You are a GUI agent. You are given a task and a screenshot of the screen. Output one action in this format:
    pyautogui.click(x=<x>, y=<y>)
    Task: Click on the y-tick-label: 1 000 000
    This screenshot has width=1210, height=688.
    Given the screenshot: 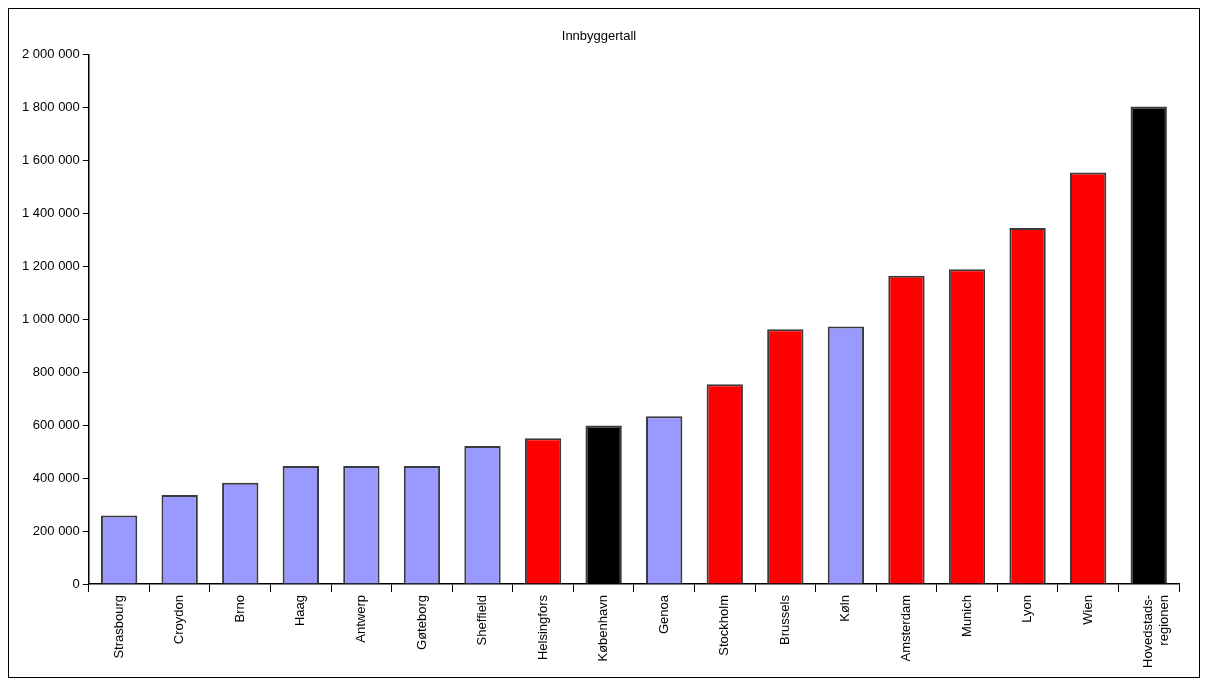 What is the action you would take?
    pyautogui.click(x=50, y=318)
    